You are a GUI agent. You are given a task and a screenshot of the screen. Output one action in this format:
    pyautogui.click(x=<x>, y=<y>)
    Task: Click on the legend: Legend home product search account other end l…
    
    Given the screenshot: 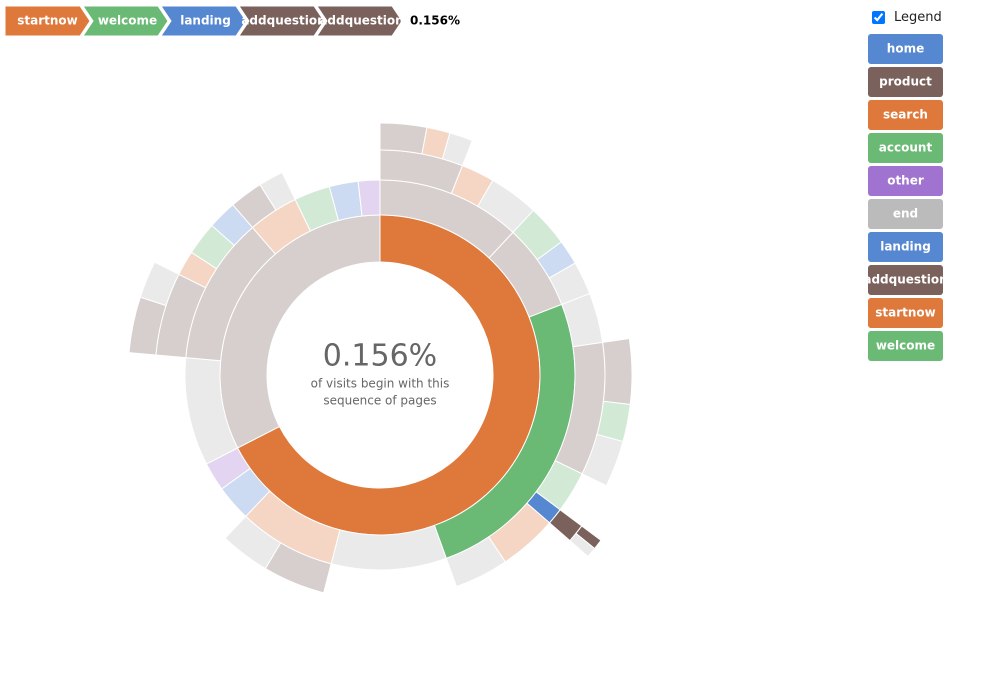 What is the action you would take?
    pyautogui.click(x=910, y=193)
    